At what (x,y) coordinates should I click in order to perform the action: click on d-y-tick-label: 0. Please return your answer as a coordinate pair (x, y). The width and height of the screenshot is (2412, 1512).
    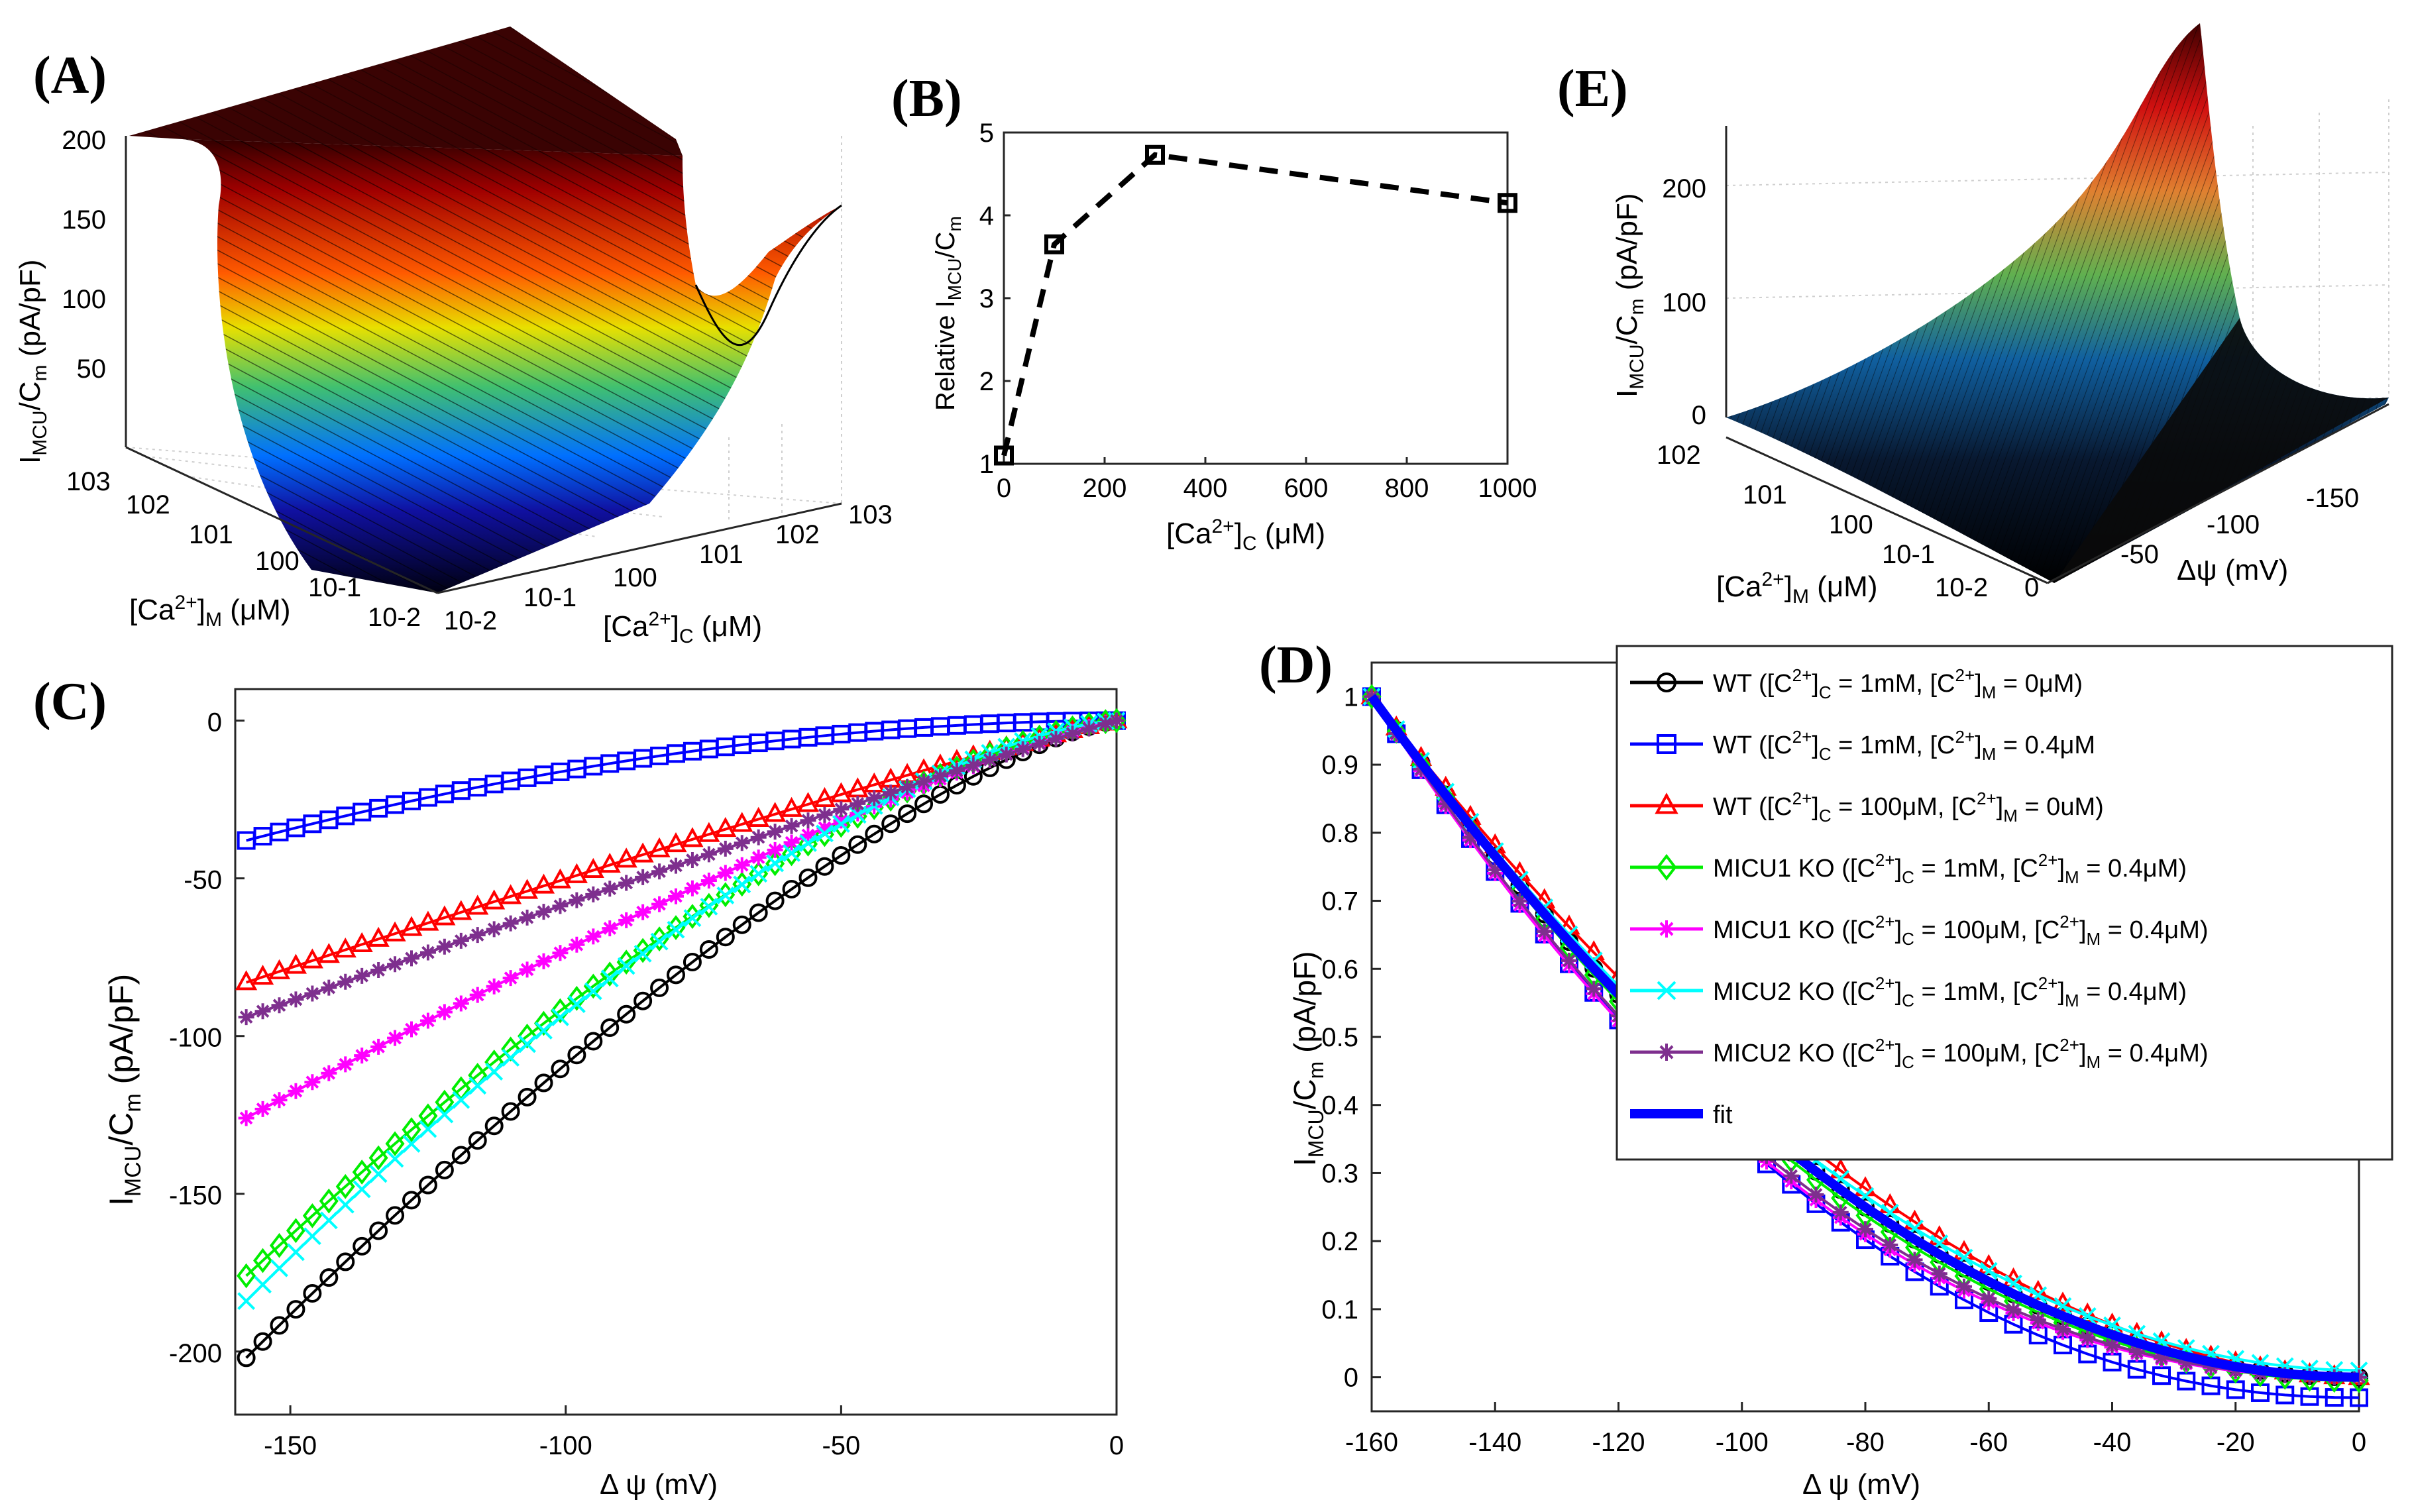
    Looking at the image, I should click on (1351, 1378).